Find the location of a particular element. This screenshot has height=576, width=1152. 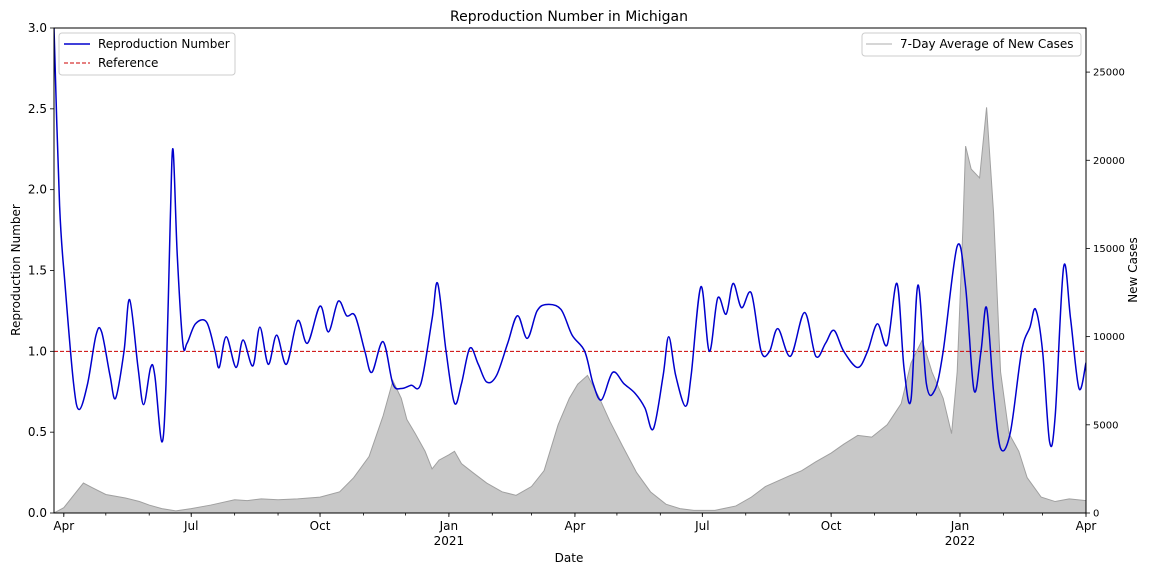

x-axis-title: Date is located at coordinates (569, 558).